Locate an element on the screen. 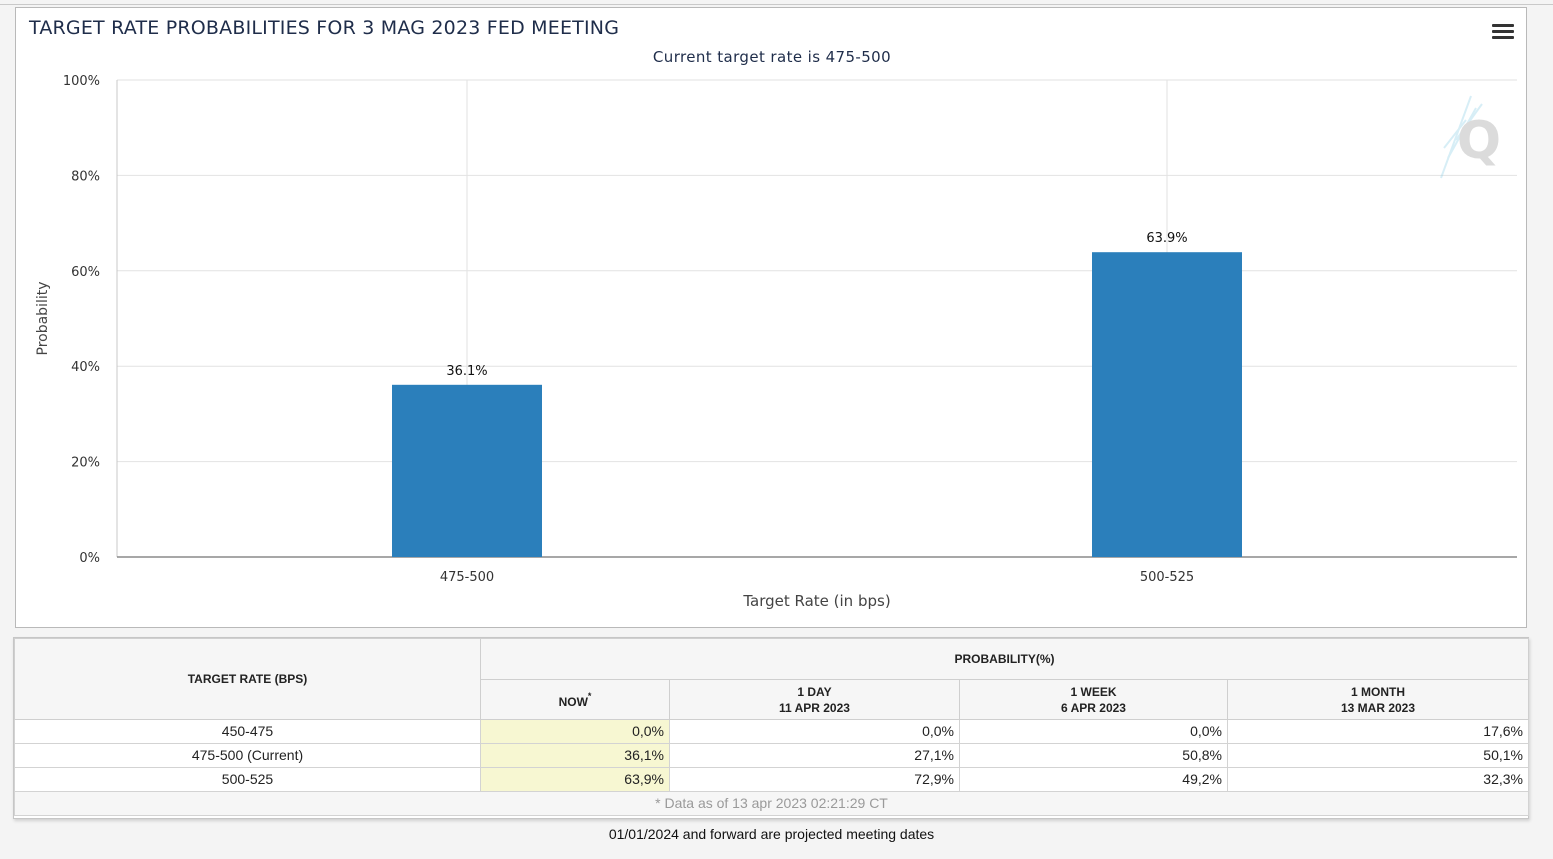 This screenshot has width=1553, height=859. header-target-rate: TARGET RATE (BPS) is located at coordinates (247, 679).